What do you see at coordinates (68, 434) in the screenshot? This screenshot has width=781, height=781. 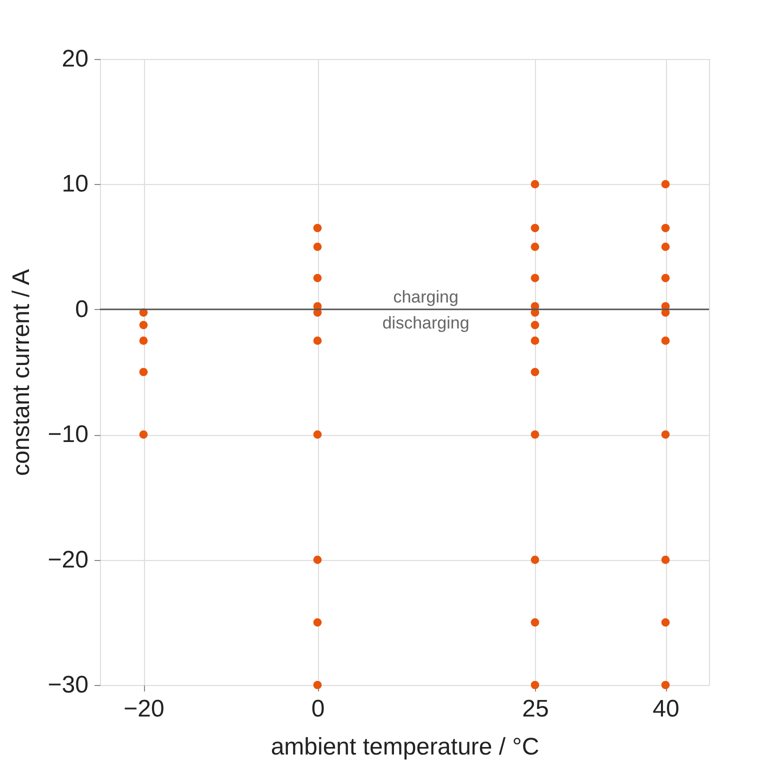 I see `y-tick-label: −10` at bounding box center [68, 434].